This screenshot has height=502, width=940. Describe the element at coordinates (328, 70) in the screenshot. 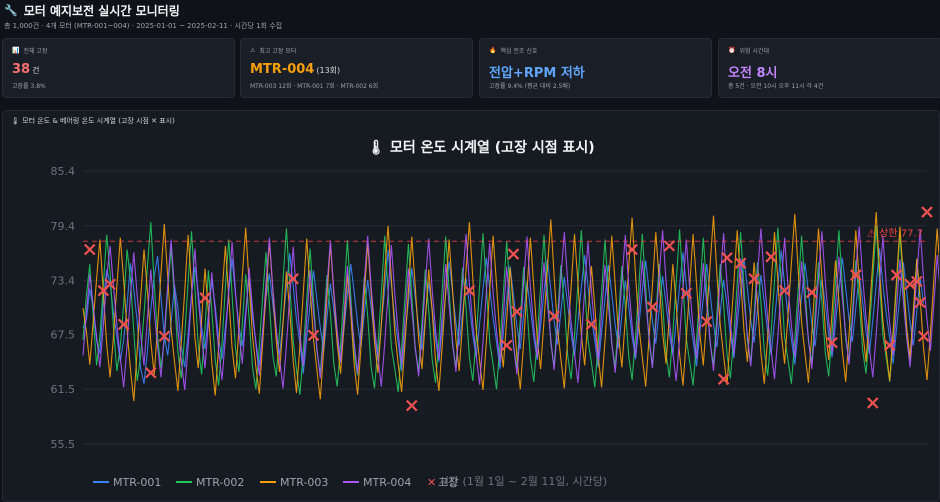

I see `kpi-unit: (13회)` at that location.